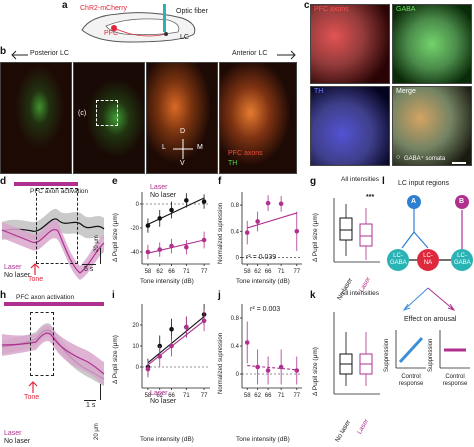 The width and height of the screenshot is (474, 447). Describe the element at coordinates (430, 319) in the screenshot. I see `effect-label: Effect on arousal` at that location.